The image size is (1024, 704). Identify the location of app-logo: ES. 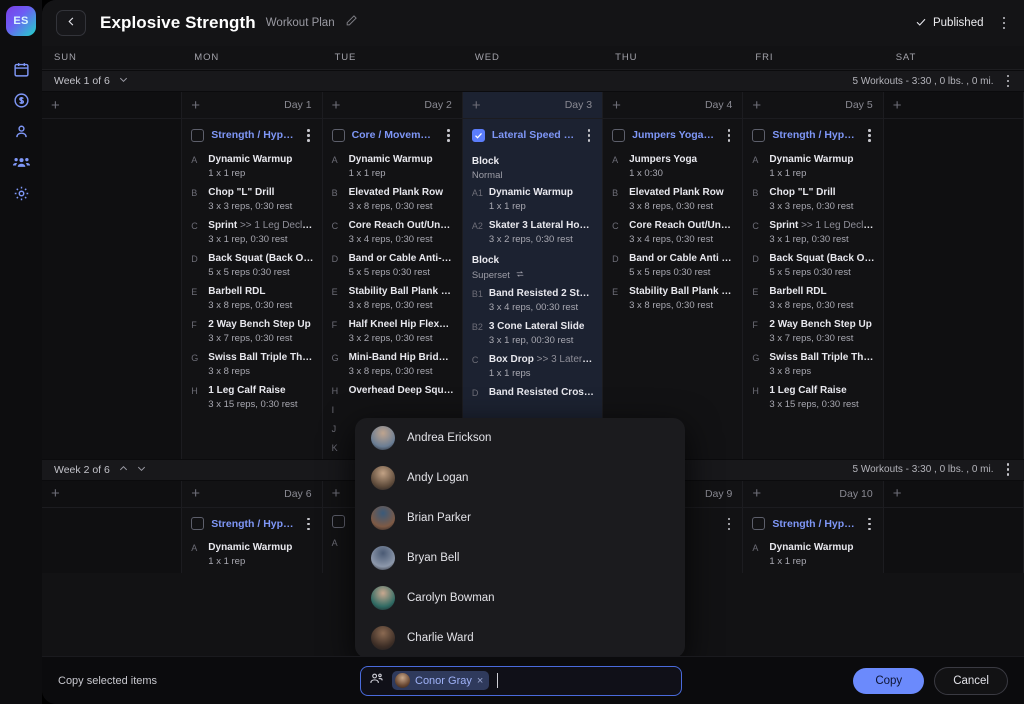
(21, 21).